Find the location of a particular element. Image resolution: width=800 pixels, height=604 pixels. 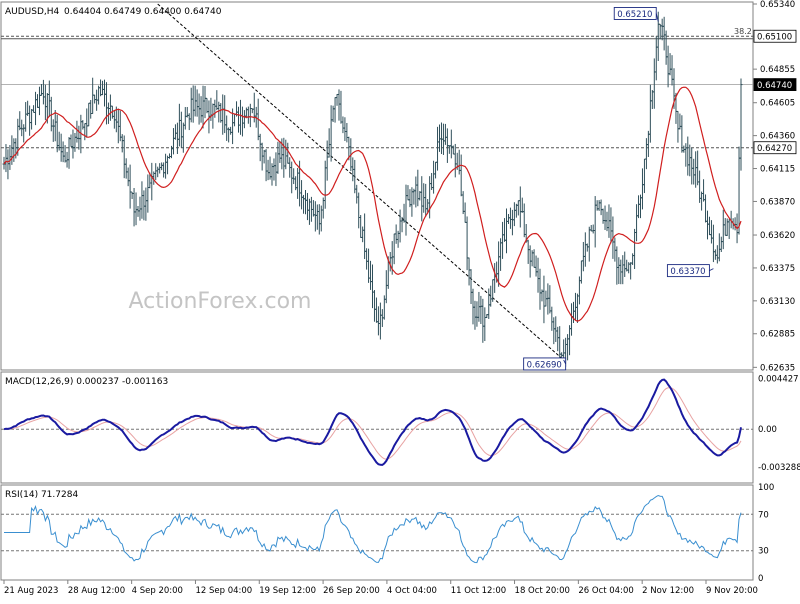

time-tick-label: 19 Sep 12:00 is located at coordinates (287, 591).